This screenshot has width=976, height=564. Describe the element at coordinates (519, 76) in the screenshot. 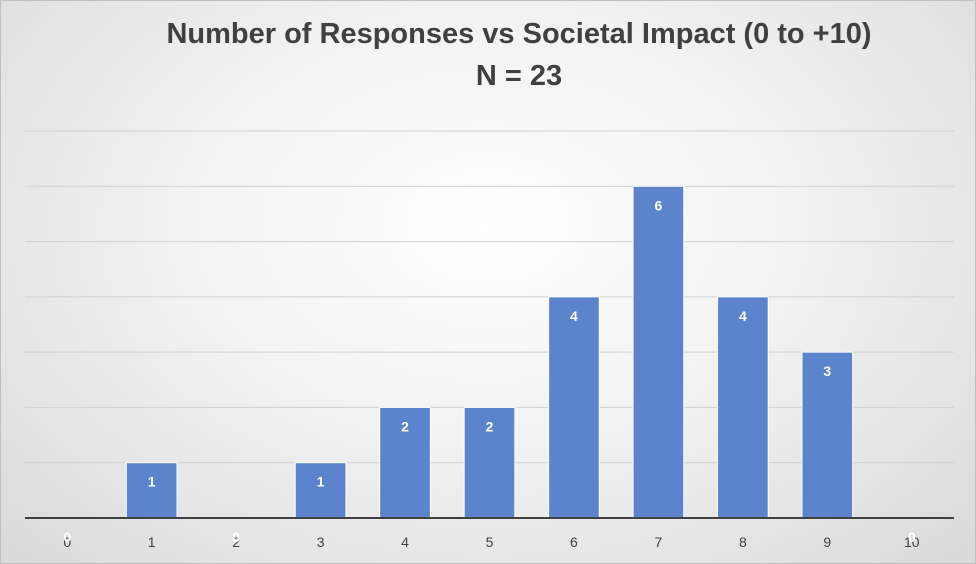

I see `chart-subtitle: N = 23` at that location.